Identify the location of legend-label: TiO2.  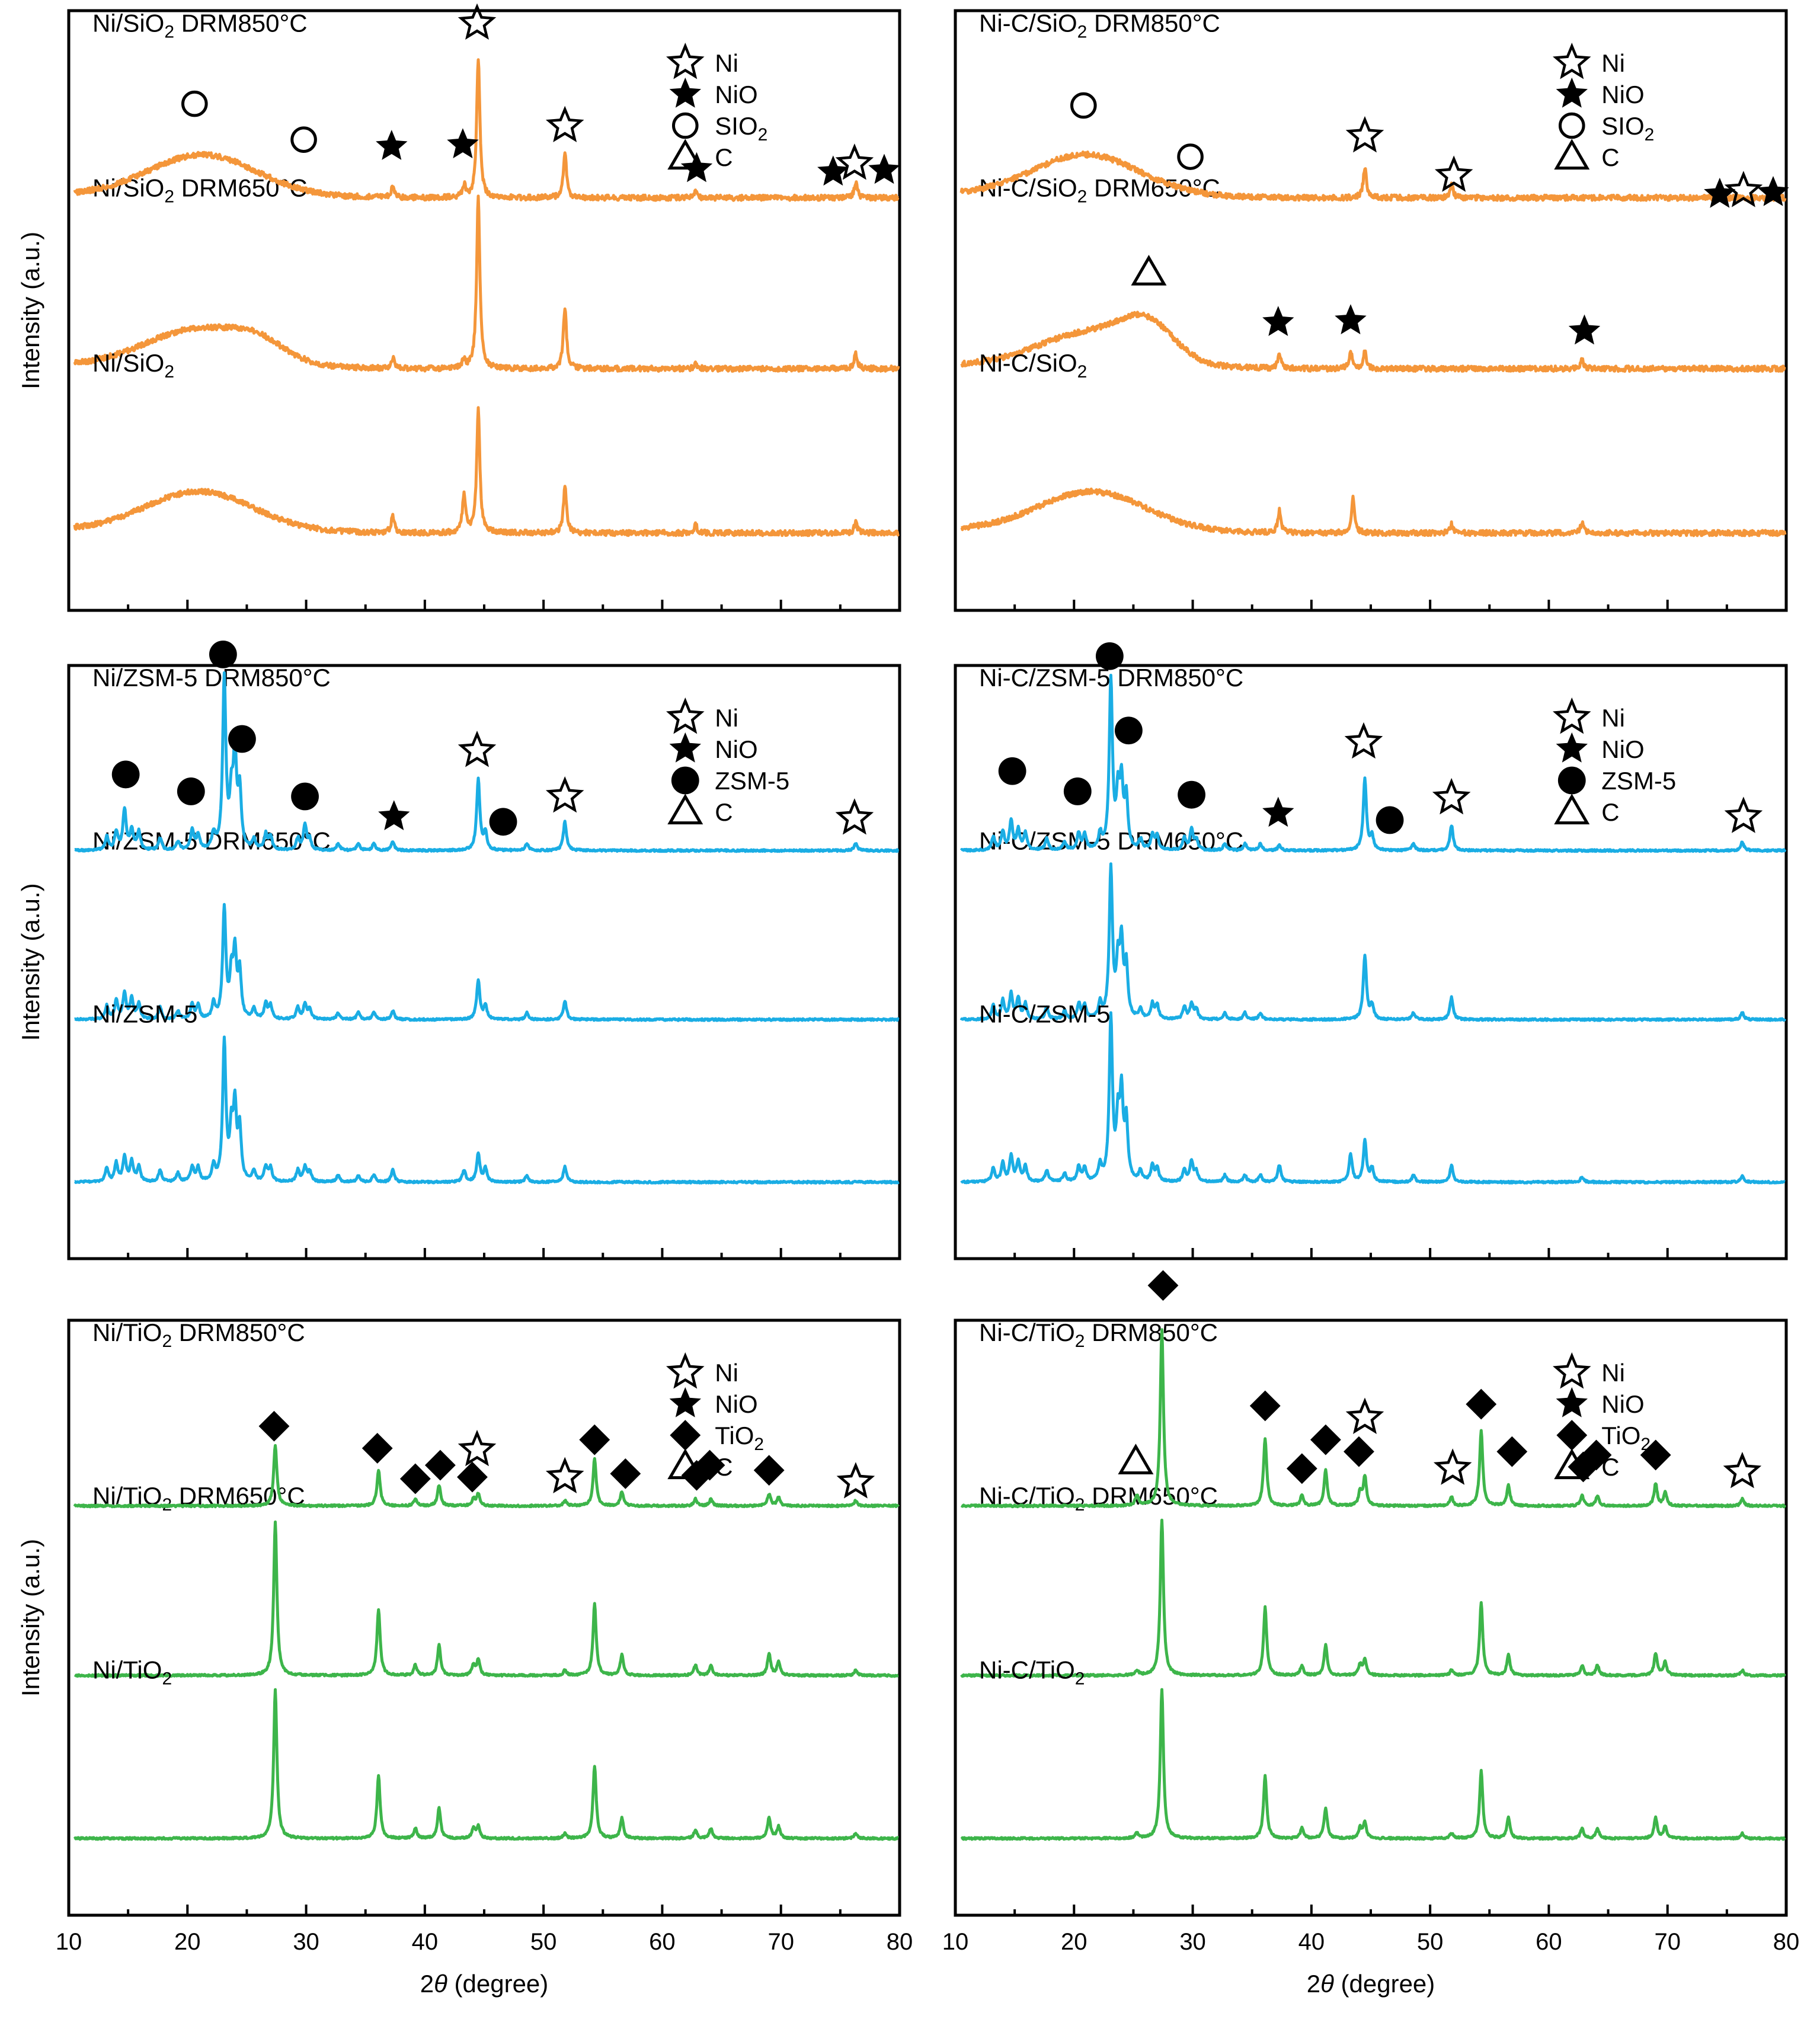
(1626, 1438).